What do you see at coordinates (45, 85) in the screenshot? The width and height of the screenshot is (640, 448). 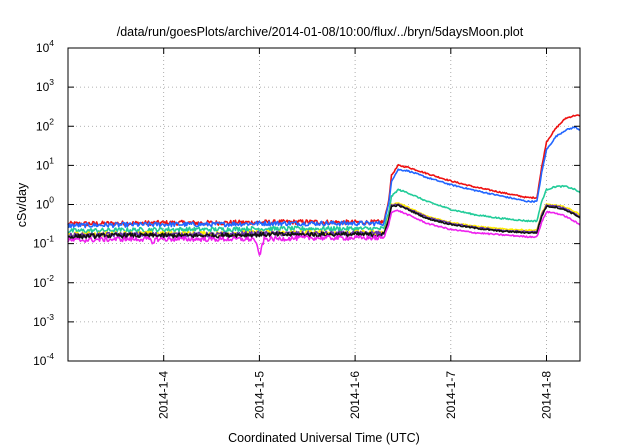 I see `y-tick-label: 10³` at bounding box center [45, 85].